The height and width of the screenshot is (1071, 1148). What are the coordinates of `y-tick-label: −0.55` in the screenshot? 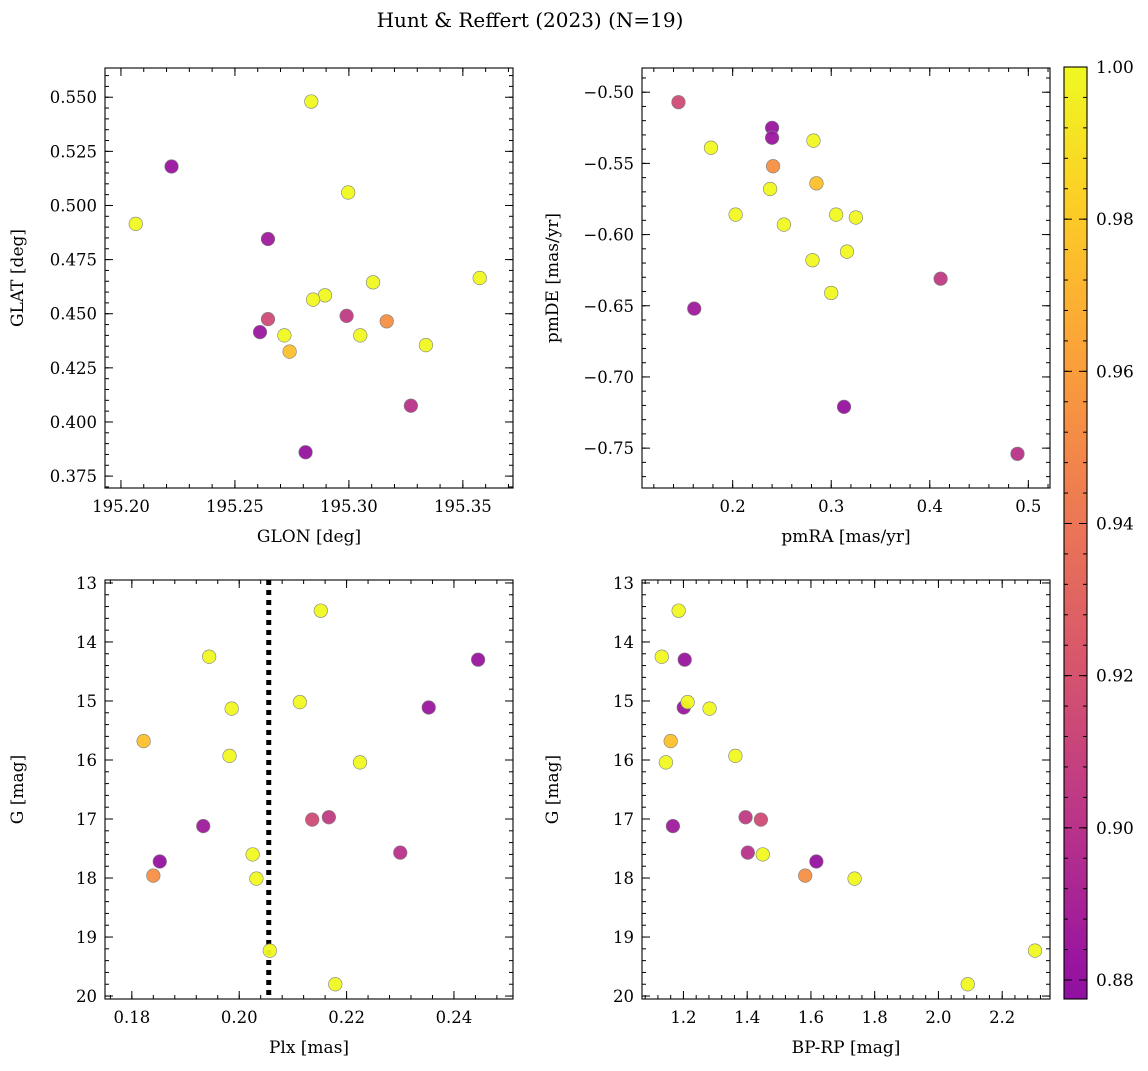 It's located at (608, 163).